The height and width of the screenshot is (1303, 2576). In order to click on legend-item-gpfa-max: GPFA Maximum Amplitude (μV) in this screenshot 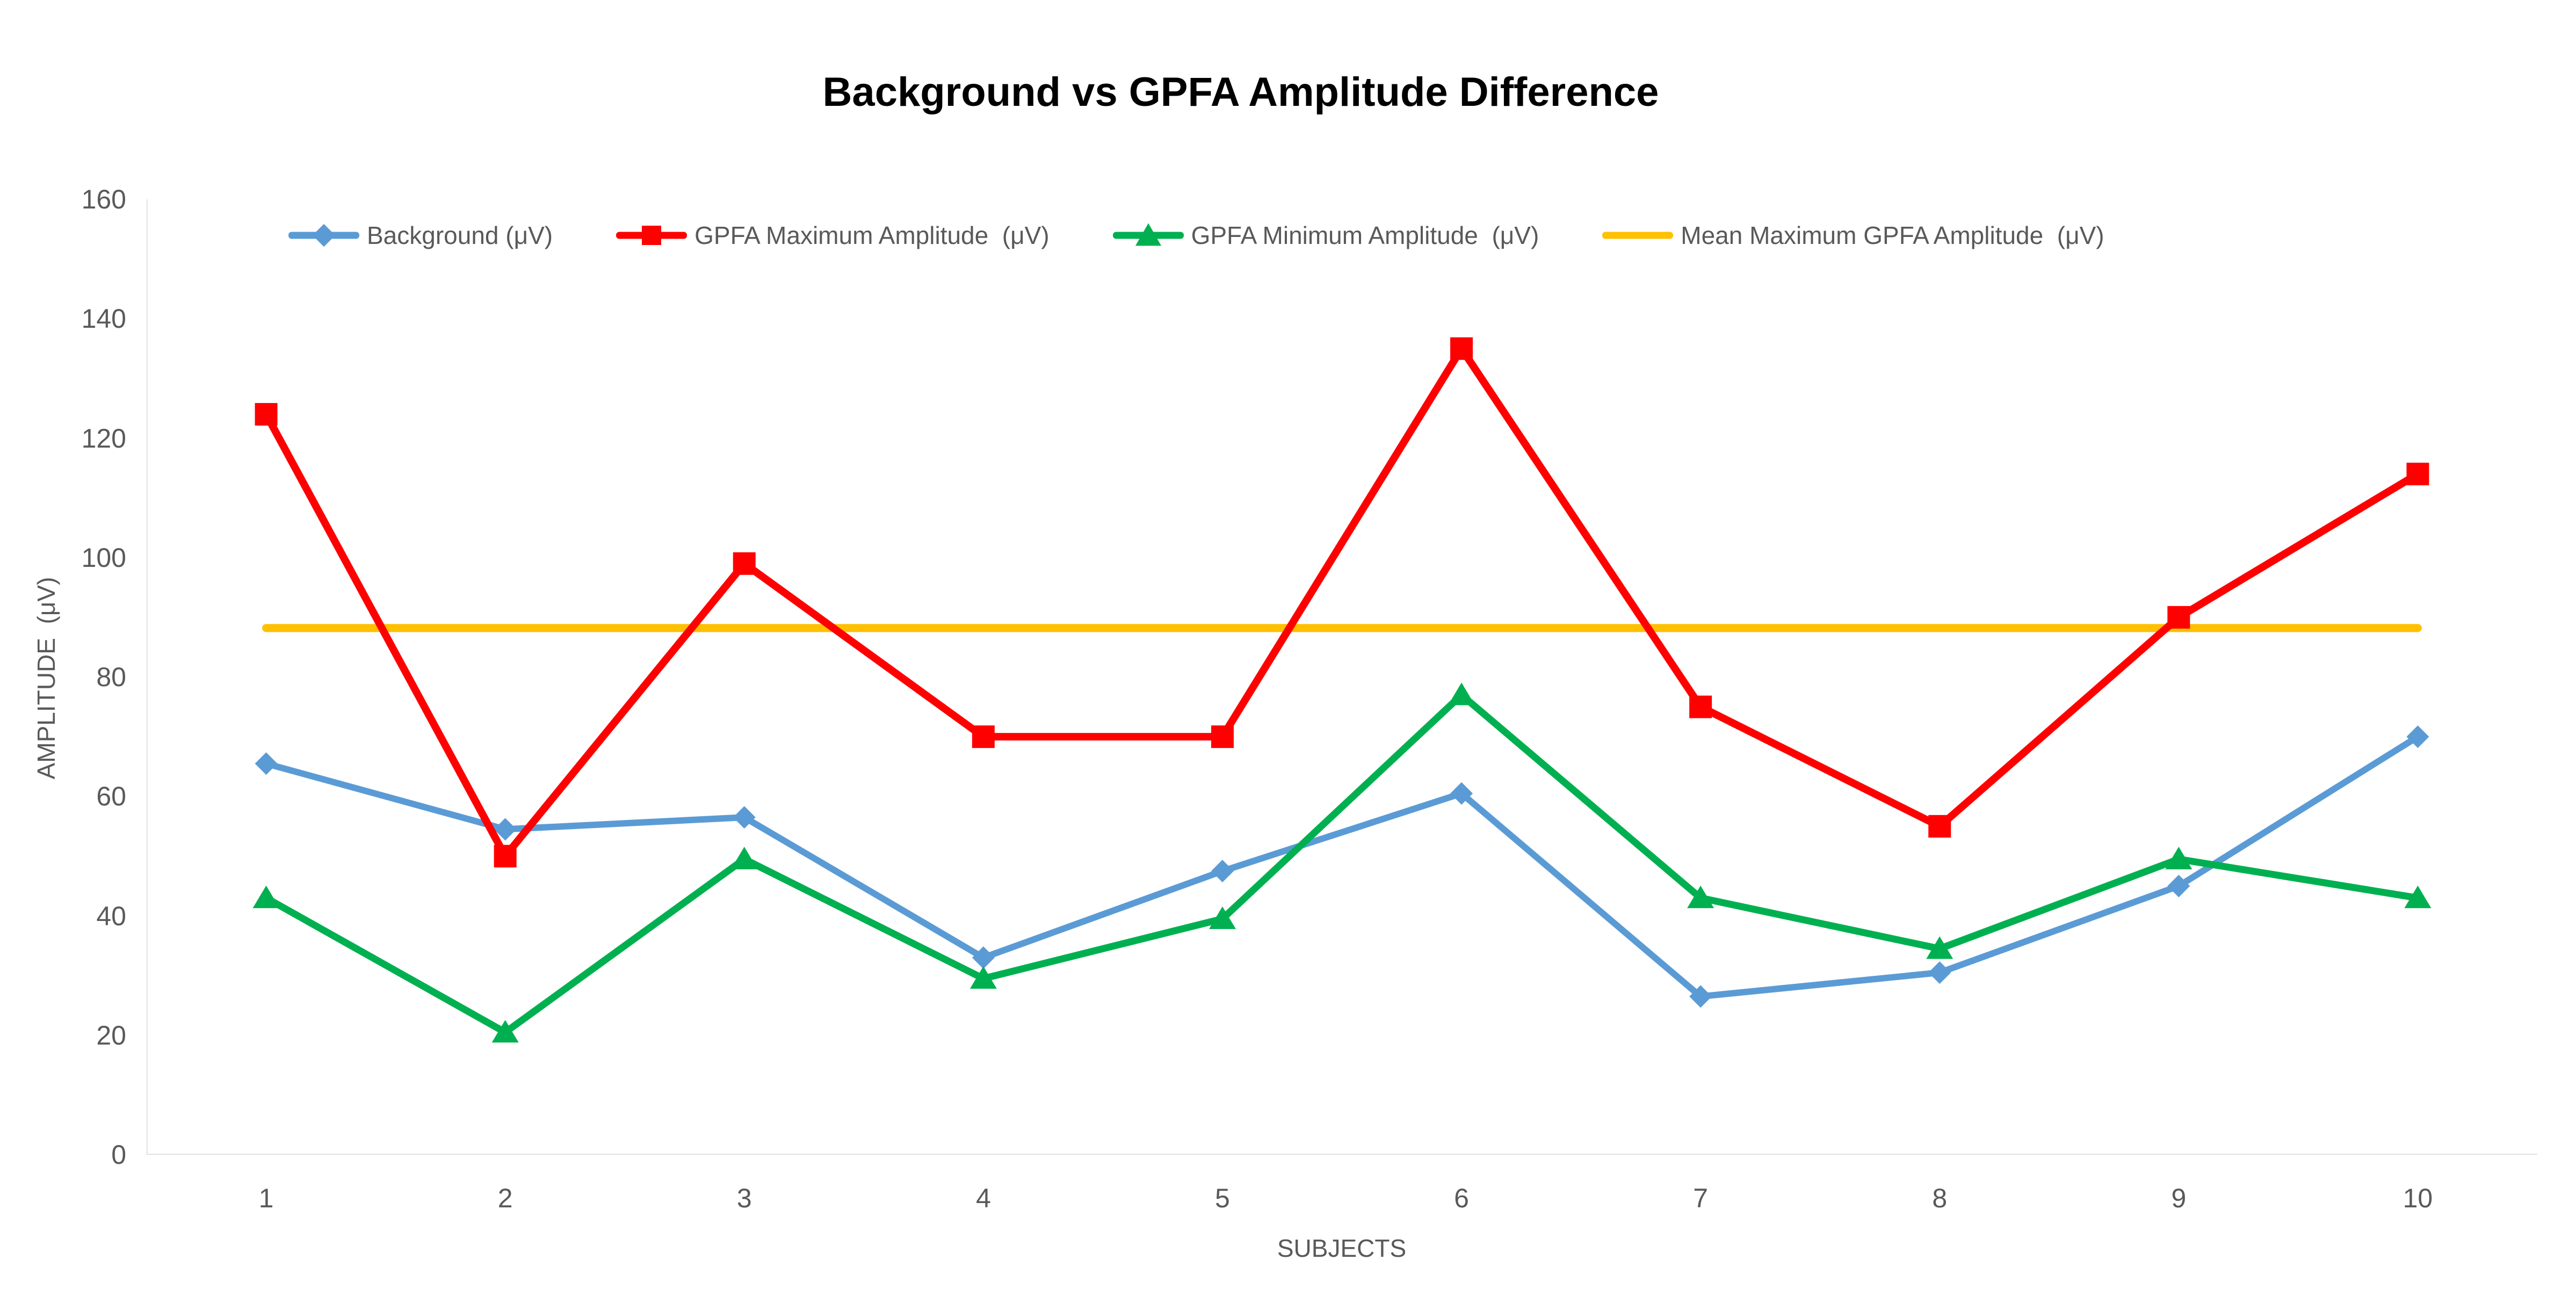, I will do `click(833, 235)`.